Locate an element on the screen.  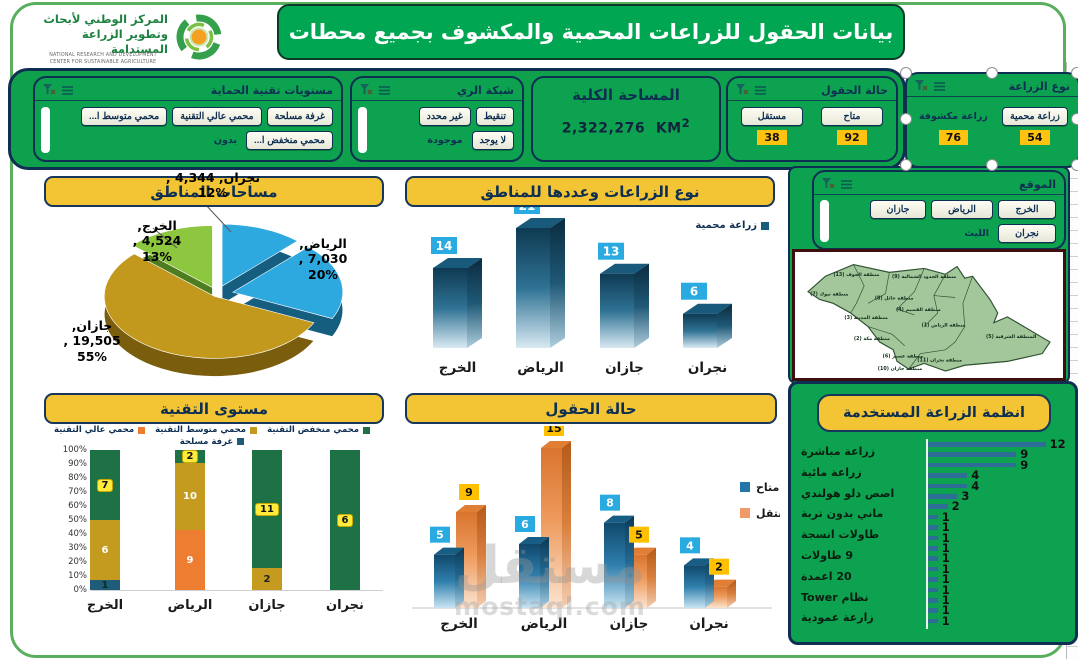
stack-segment: 9 is located at coordinates (190, 560).